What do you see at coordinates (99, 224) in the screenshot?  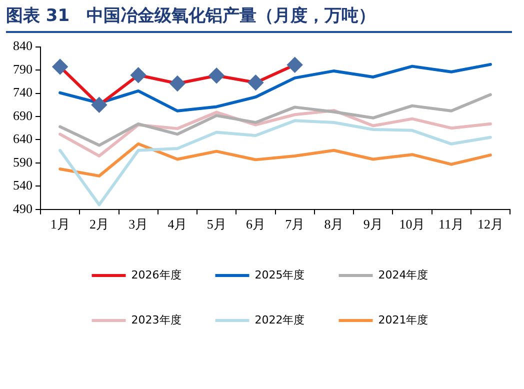 I see `x-tick-label: 2月` at bounding box center [99, 224].